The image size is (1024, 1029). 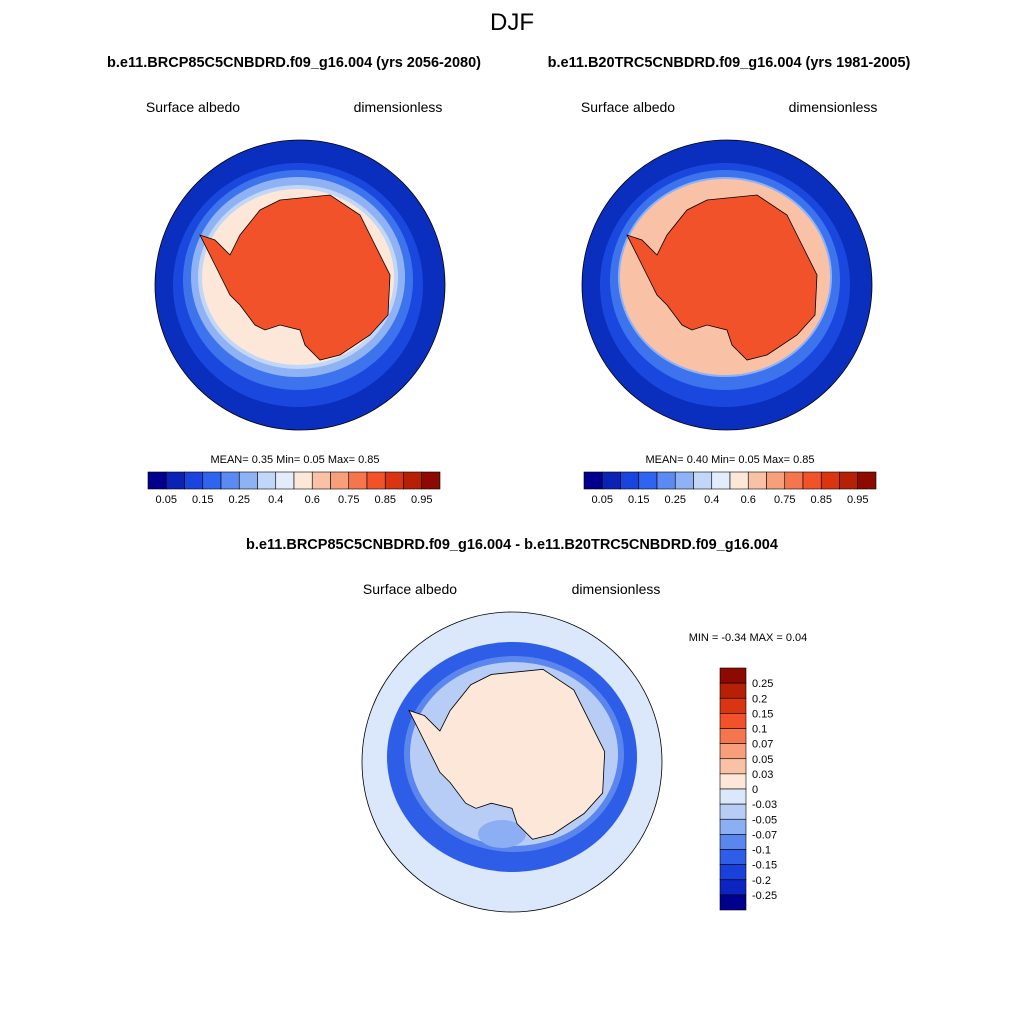 What do you see at coordinates (764, 805) in the screenshot?
I see `colorbar-label: -0.03` at bounding box center [764, 805].